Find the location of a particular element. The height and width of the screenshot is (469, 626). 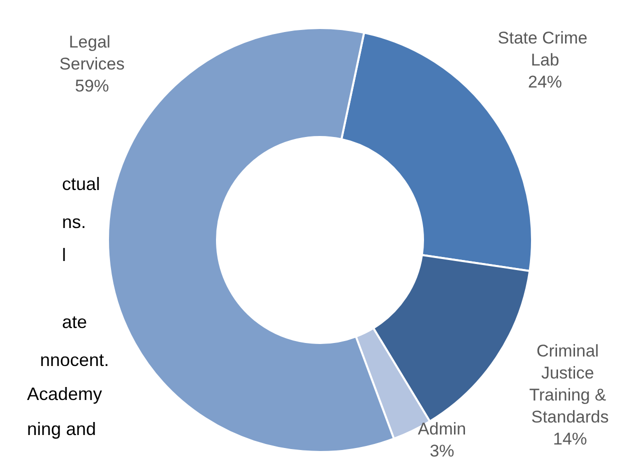

slice-label: Admin is located at coordinates (442, 429).